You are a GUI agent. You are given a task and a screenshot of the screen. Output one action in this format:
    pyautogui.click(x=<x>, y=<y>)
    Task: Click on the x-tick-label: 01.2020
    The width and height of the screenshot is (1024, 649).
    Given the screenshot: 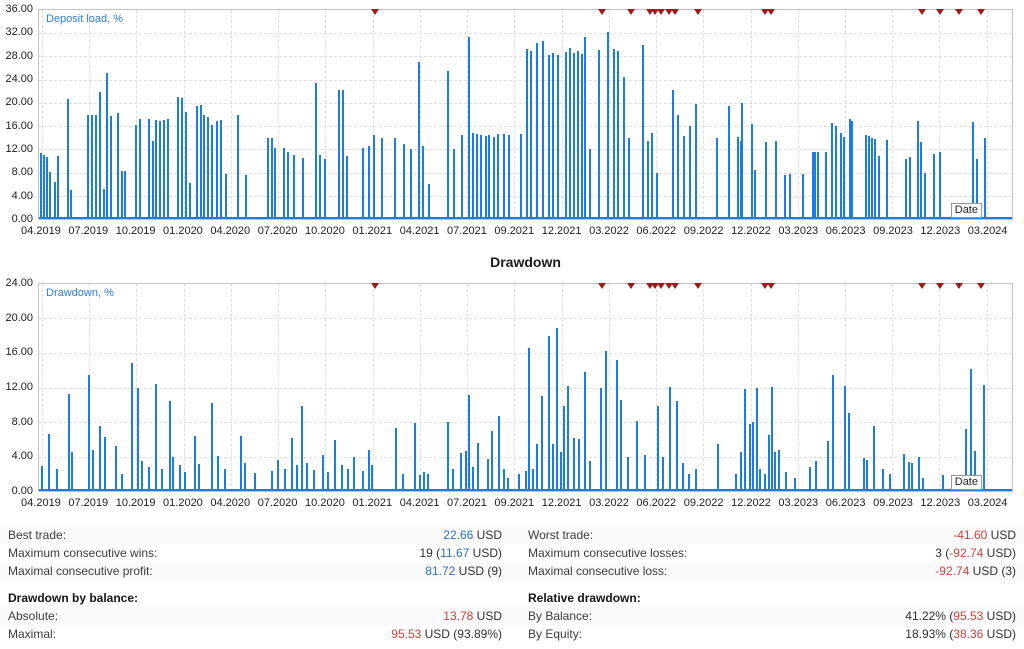 What is the action you would take?
    pyautogui.click(x=183, y=503)
    